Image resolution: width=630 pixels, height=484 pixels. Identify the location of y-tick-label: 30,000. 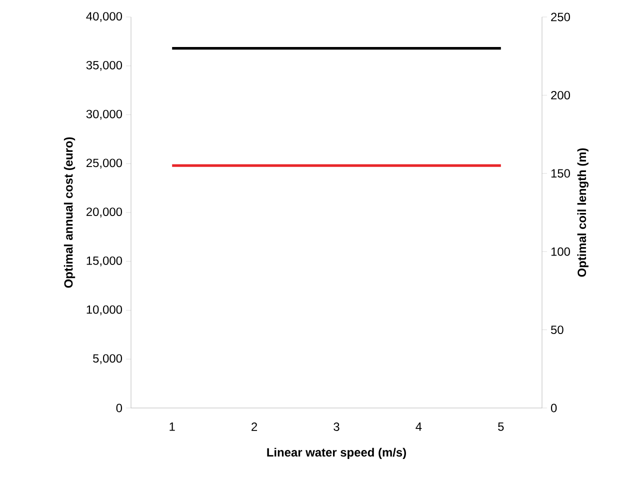
(104, 115).